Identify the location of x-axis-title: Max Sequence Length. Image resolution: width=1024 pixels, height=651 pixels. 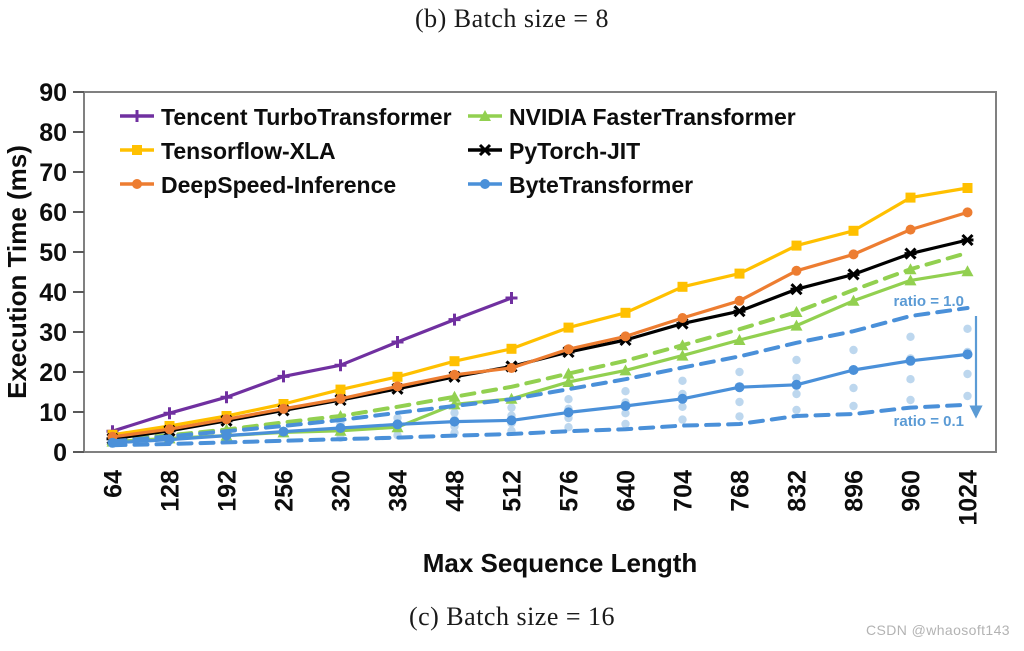
(560, 563).